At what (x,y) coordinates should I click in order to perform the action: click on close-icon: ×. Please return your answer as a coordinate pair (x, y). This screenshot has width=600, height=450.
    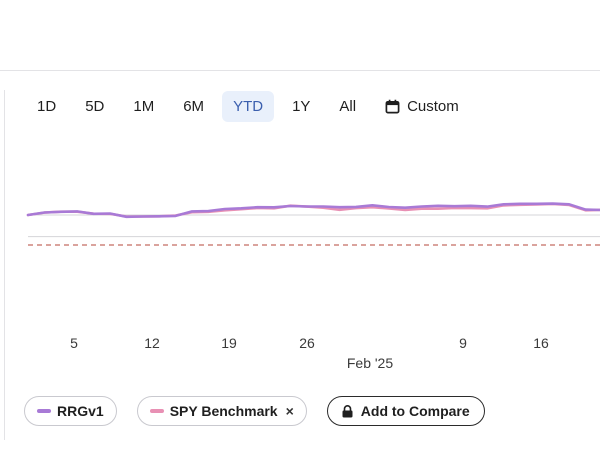
    Looking at the image, I should click on (289, 411).